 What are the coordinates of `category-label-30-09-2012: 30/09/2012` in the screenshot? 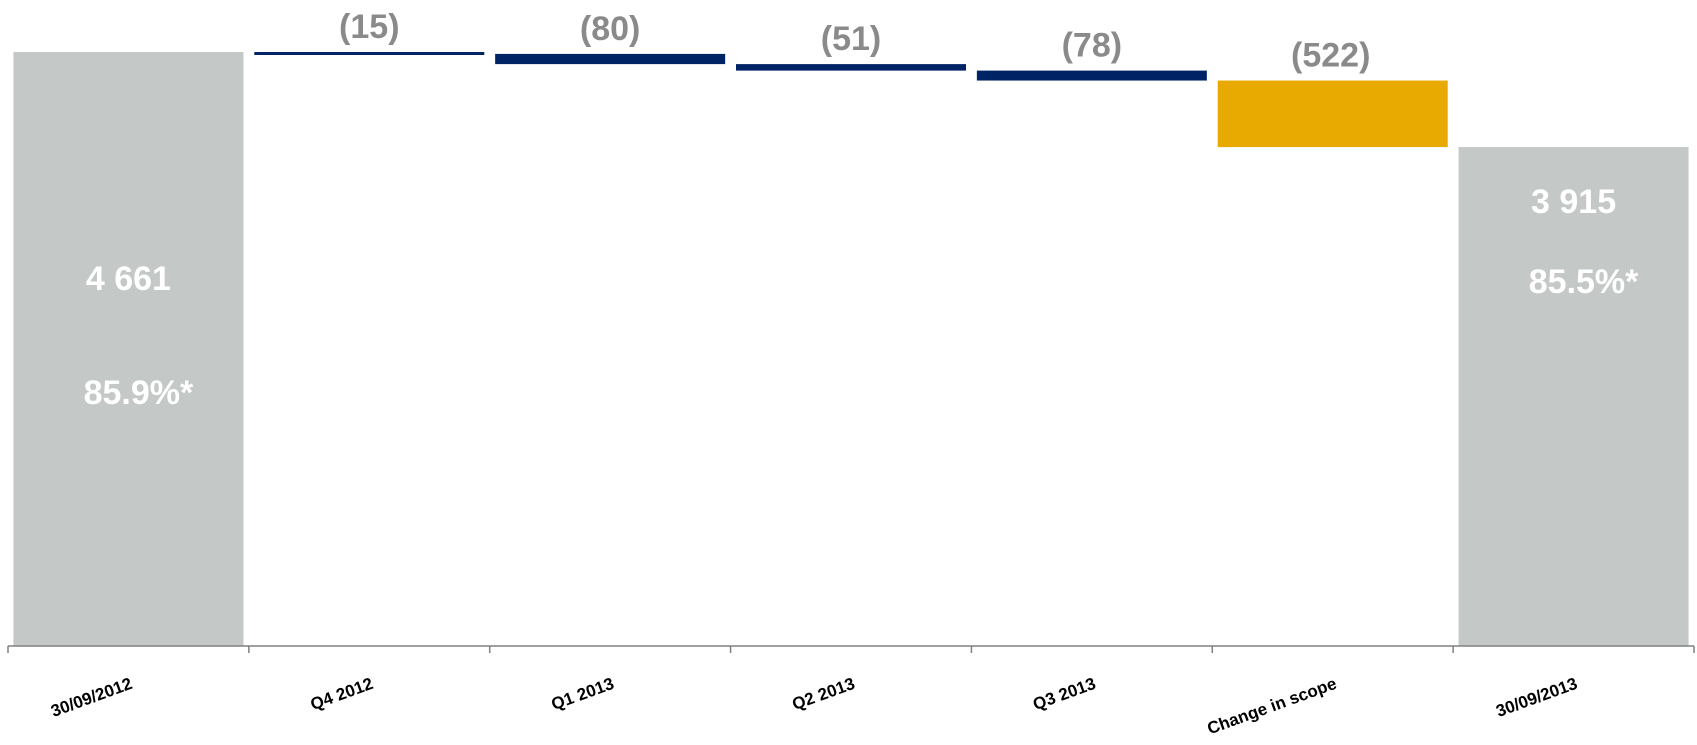 It's located at (91, 697).